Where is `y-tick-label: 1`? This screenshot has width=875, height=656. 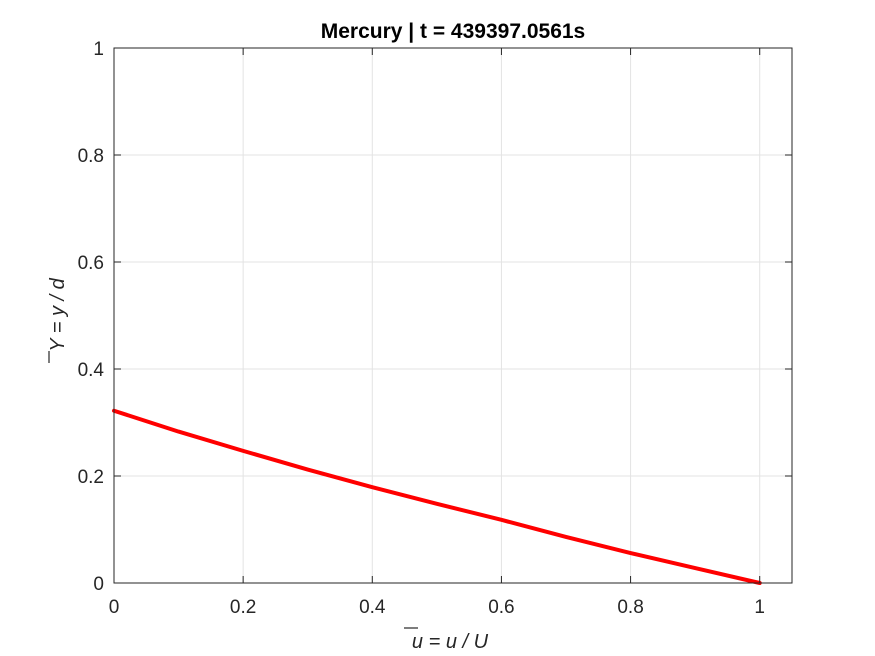 y-tick-label: 1 is located at coordinates (98, 49).